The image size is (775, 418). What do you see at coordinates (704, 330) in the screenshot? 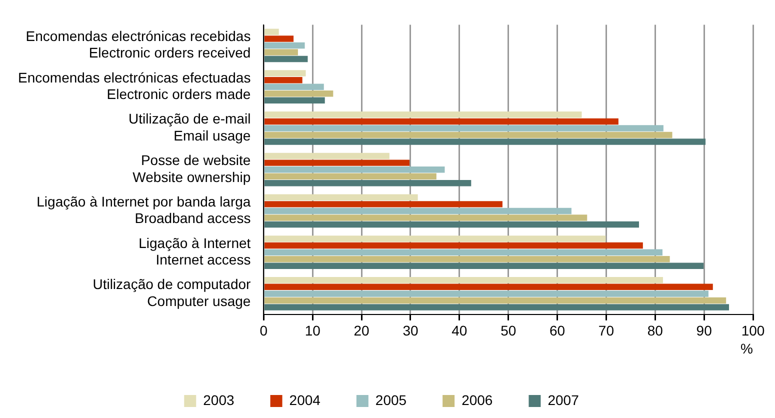
I see `x-tick-label: 90` at bounding box center [704, 330].